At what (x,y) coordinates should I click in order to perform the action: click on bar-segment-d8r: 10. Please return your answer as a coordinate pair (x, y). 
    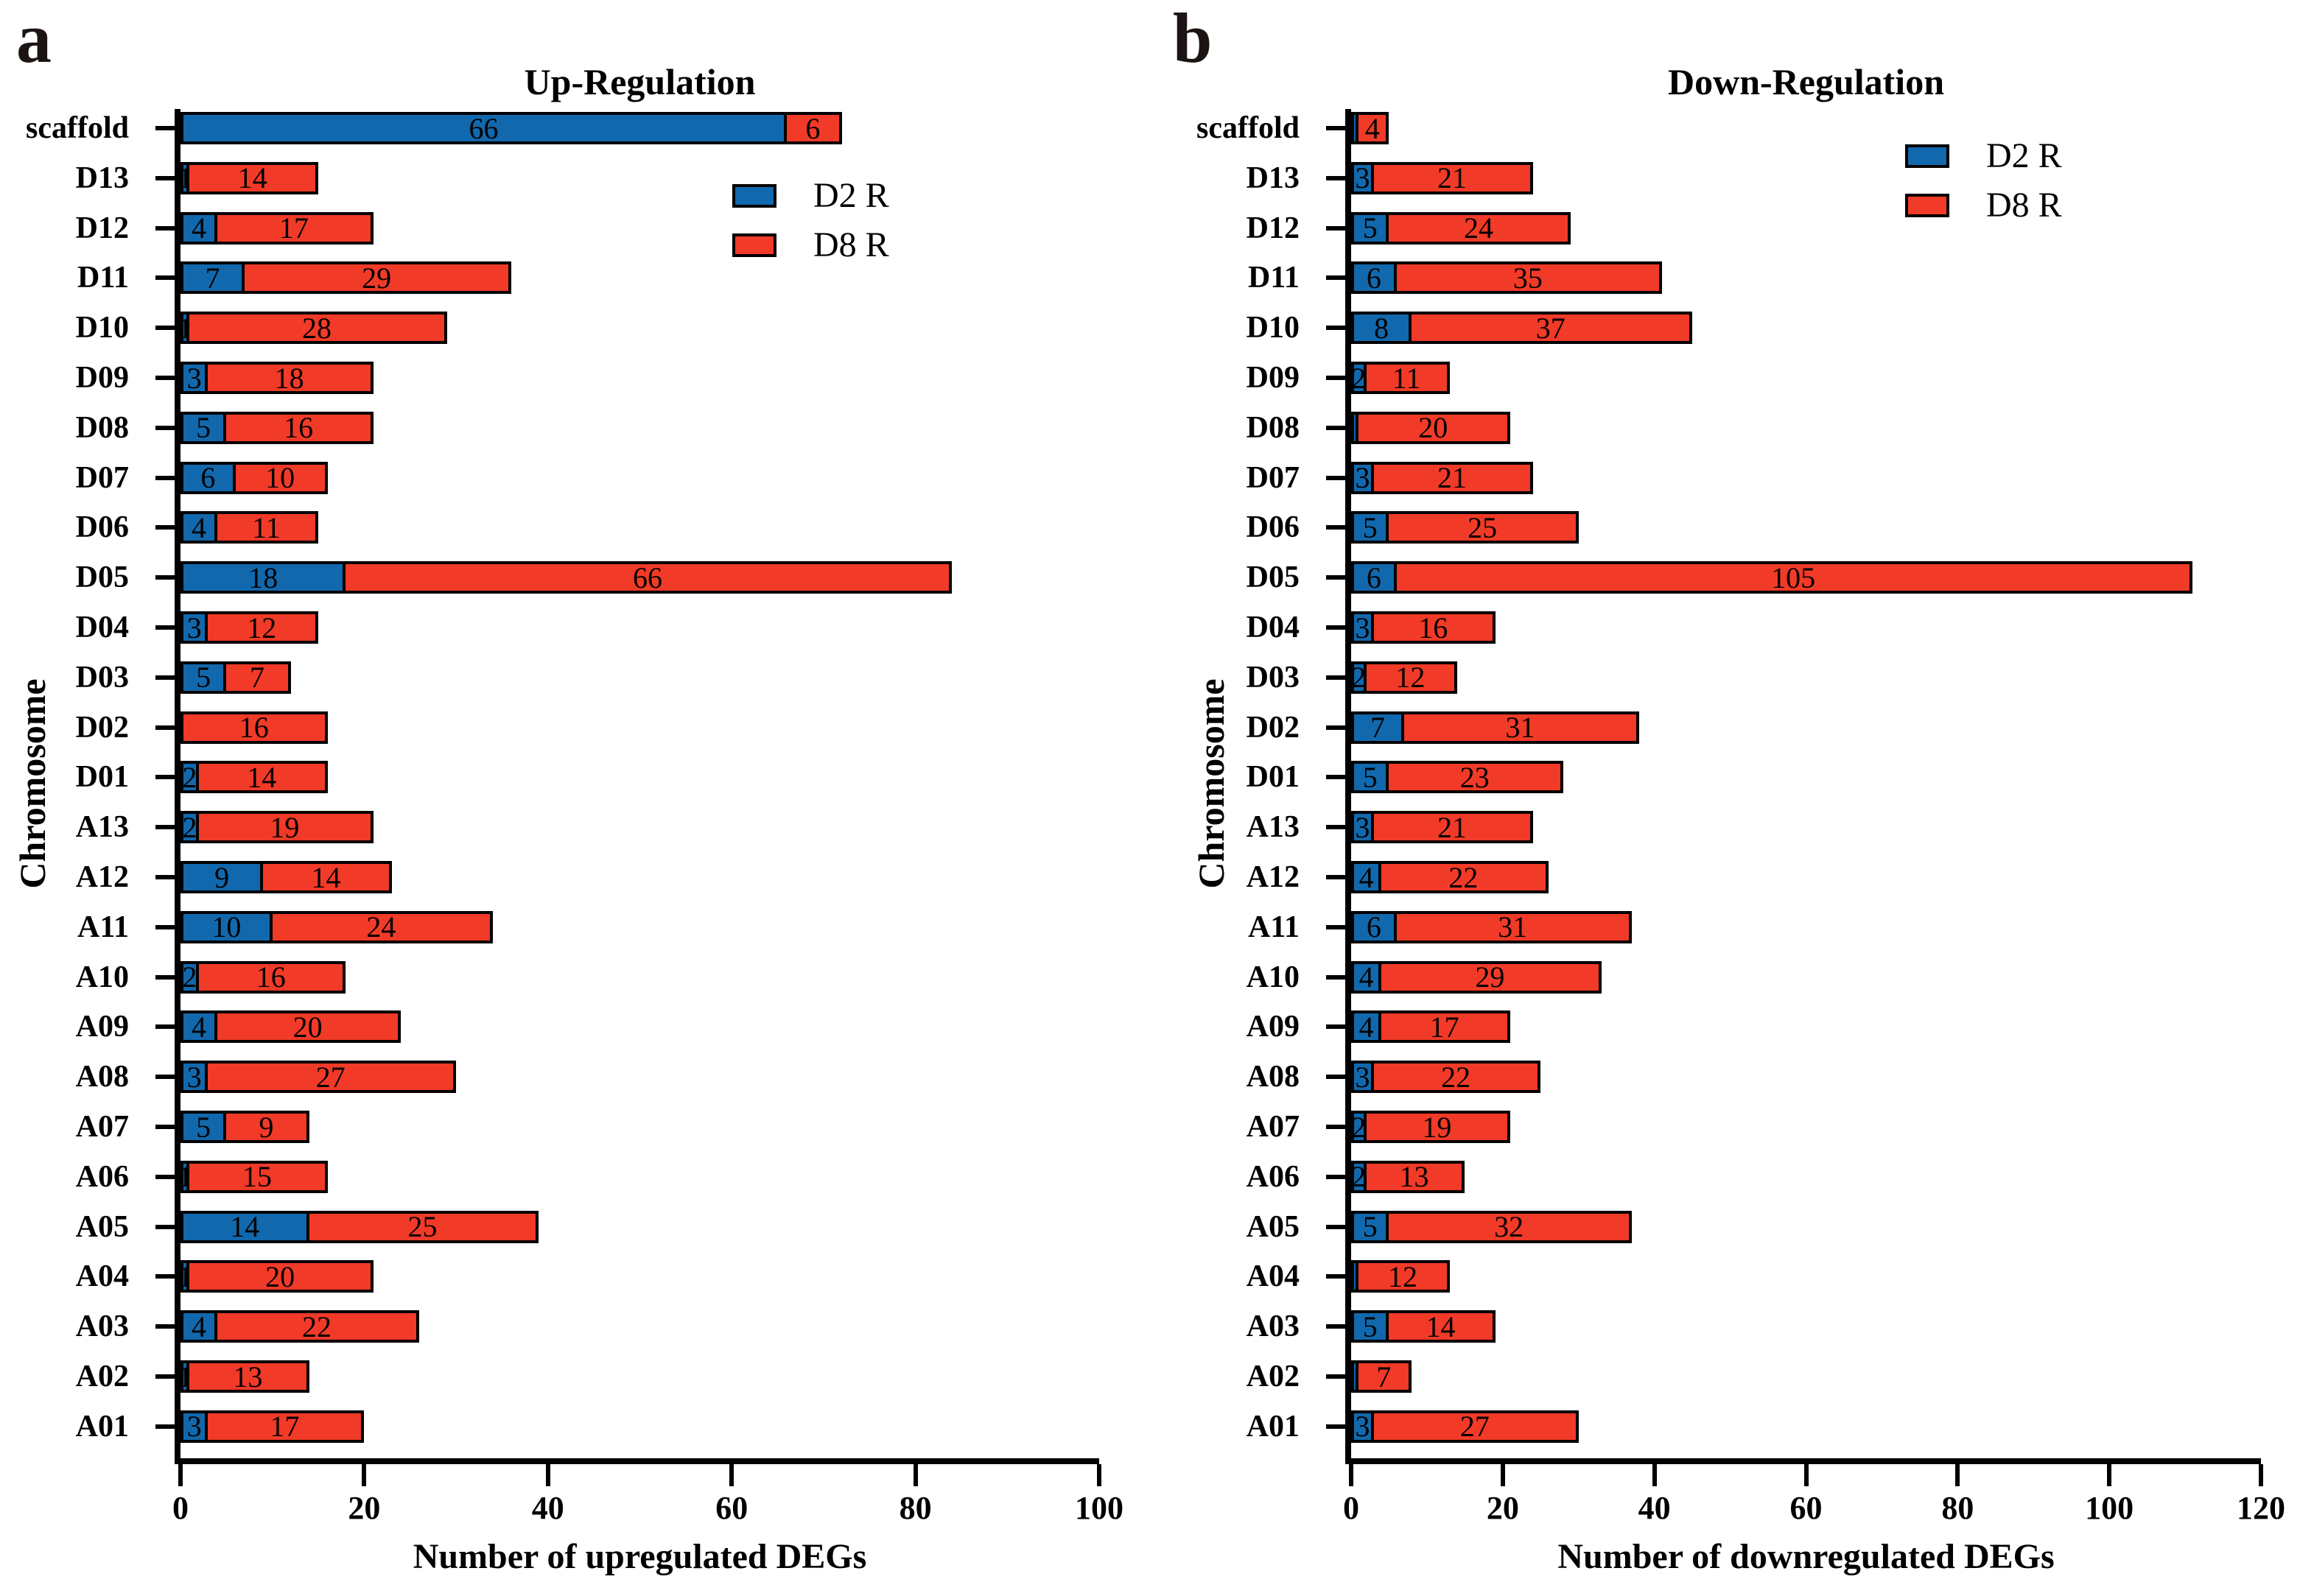
    Looking at the image, I should click on (280, 477).